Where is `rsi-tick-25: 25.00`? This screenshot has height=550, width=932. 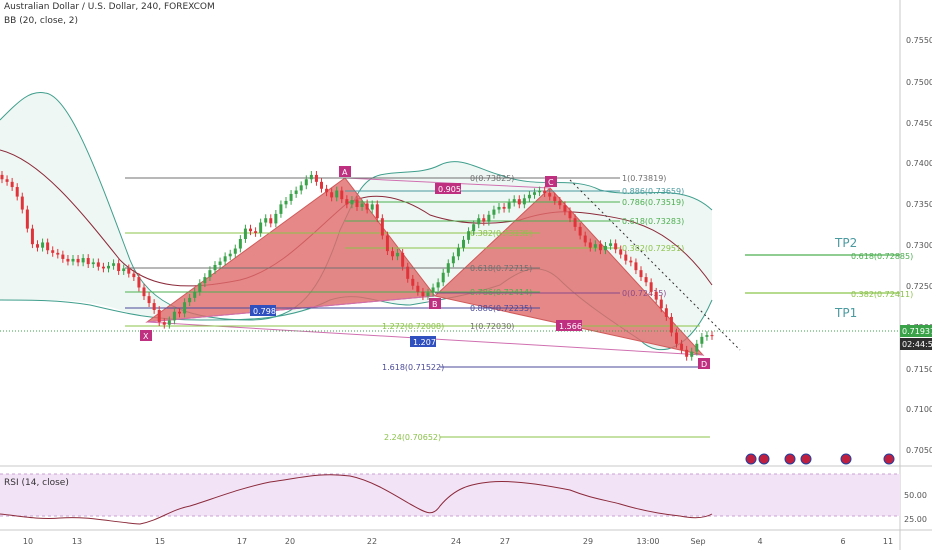 rsi-tick-25: 25.00 is located at coordinates (915, 519).